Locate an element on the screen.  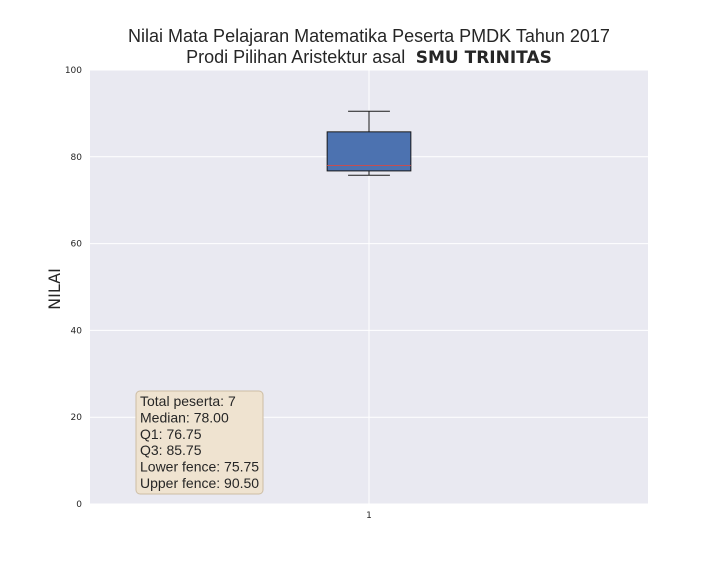
y-tick-label-20: 20 is located at coordinates (77, 418).